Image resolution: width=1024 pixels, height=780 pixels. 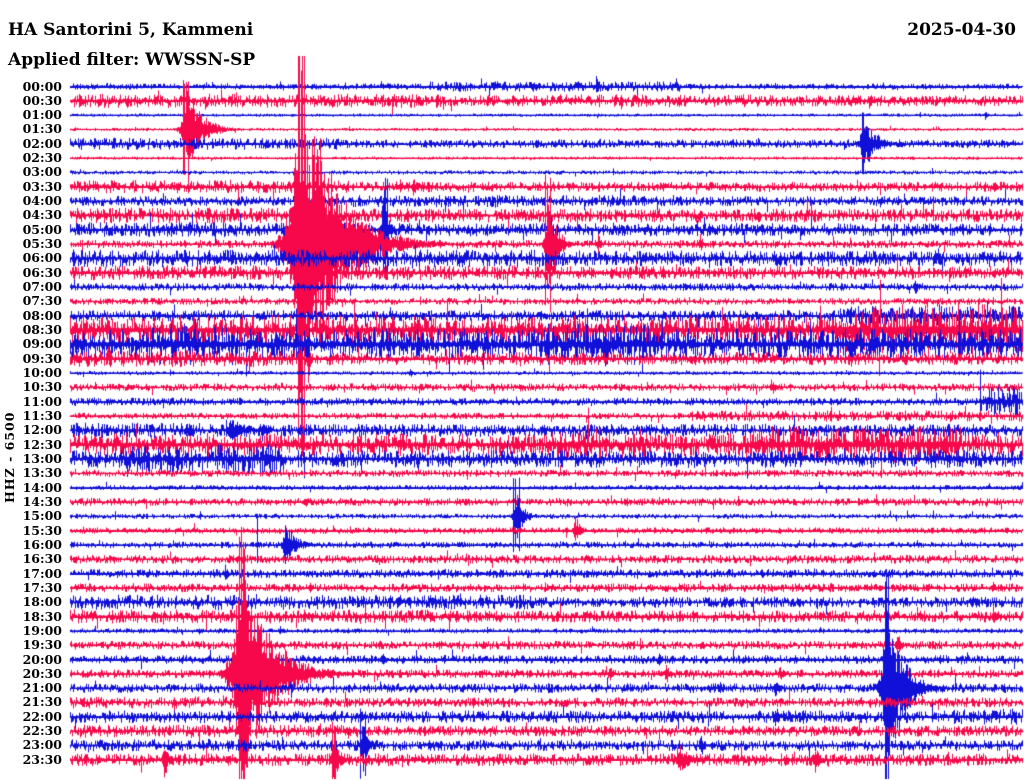 What do you see at coordinates (42, 587) in the screenshot?
I see `time-label: 17:30` at bounding box center [42, 587].